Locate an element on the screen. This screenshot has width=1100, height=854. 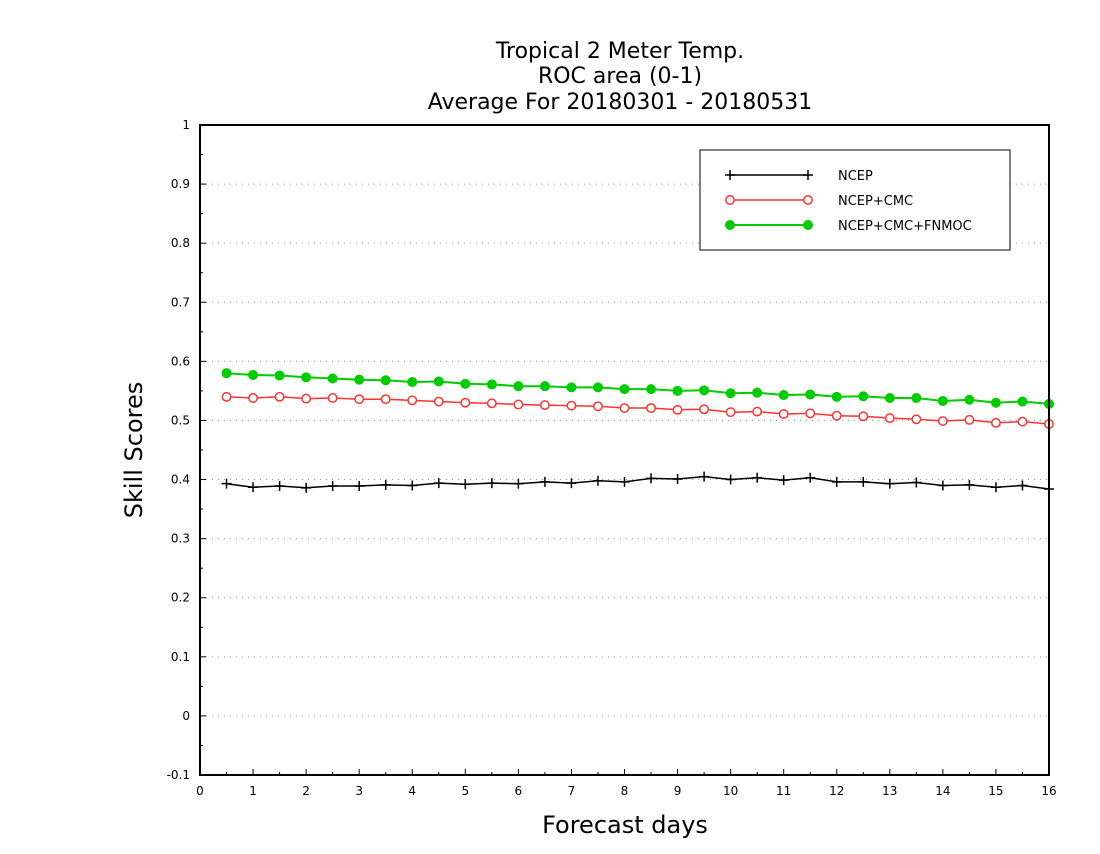
legend-marker-1-start is located at coordinates (730, 200).